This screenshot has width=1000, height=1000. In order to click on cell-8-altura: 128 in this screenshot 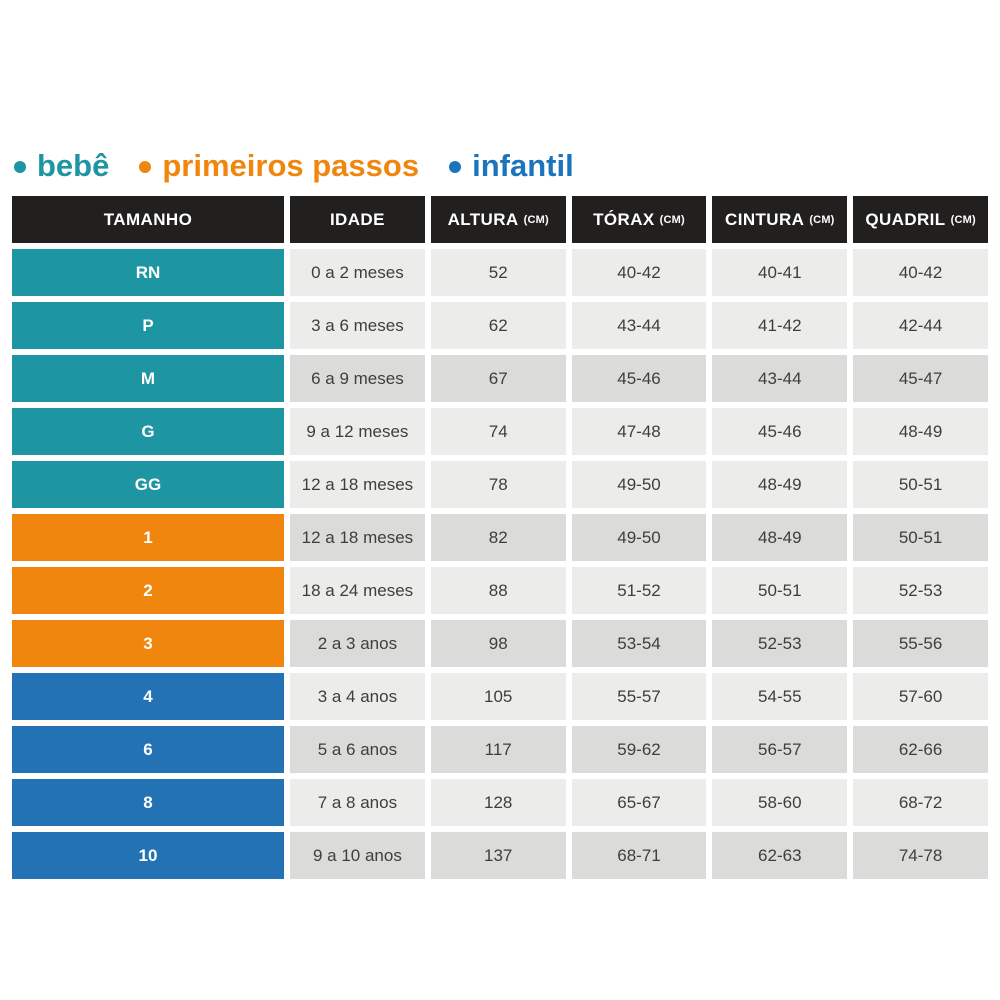, I will do `click(498, 802)`.